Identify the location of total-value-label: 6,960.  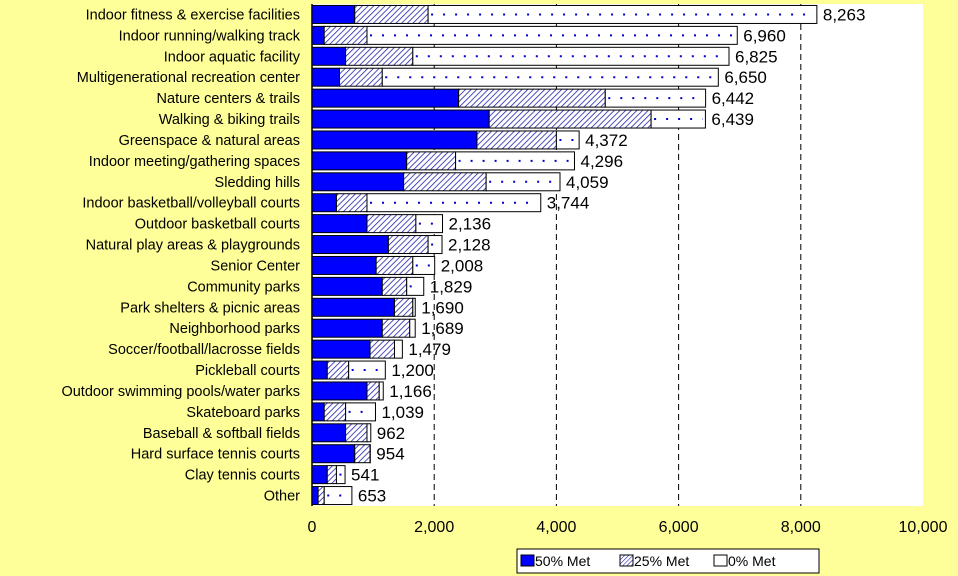
(764, 35).